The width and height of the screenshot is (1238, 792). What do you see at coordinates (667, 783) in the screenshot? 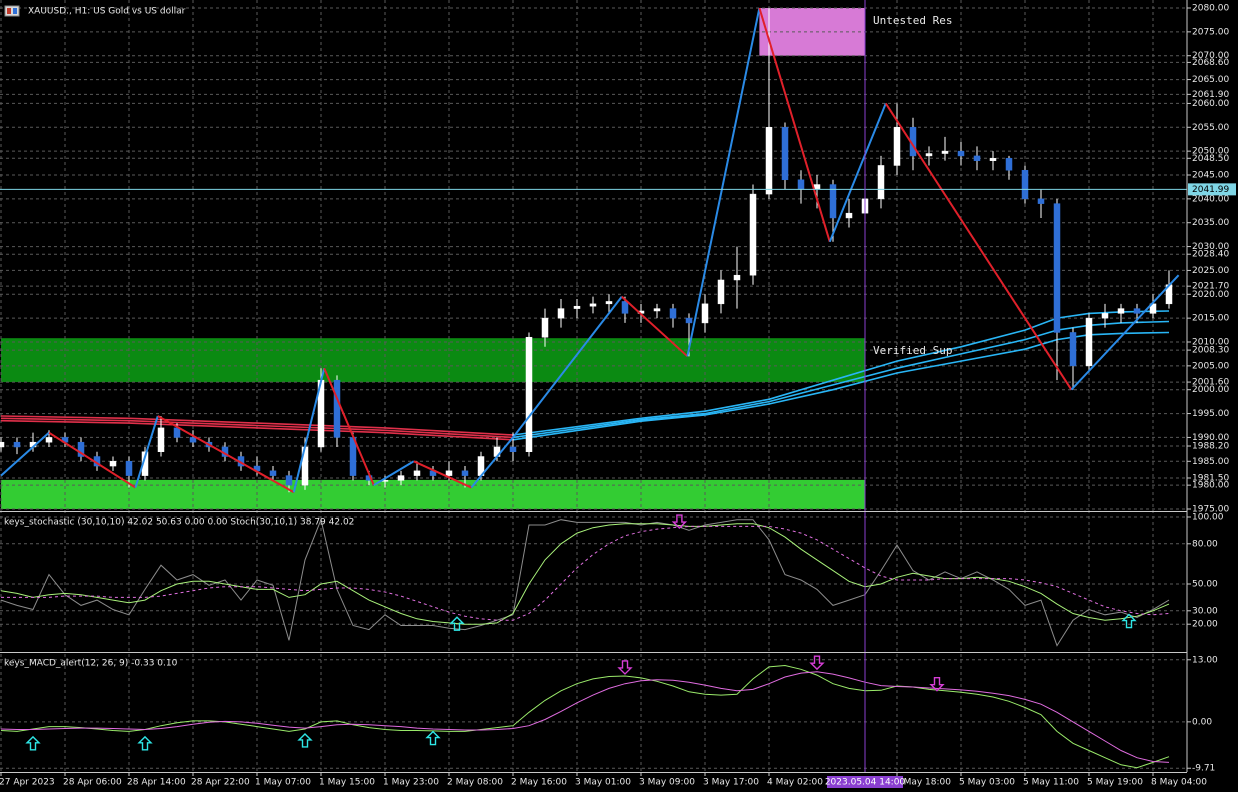
I see `x-tick-label: 3 May 09:00` at bounding box center [667, 783].